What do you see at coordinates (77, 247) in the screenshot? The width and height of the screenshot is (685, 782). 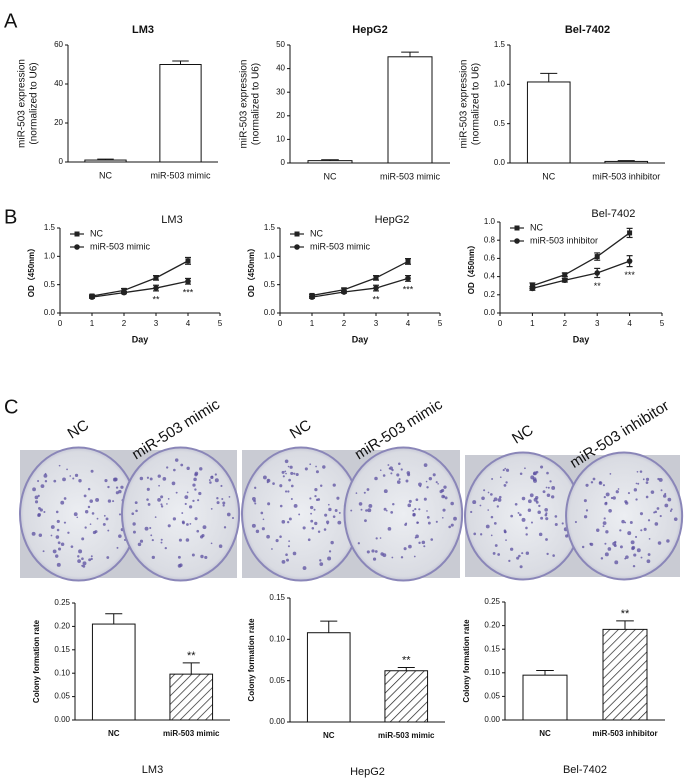 I see `legend-marker` at bounding box center [77, 247].